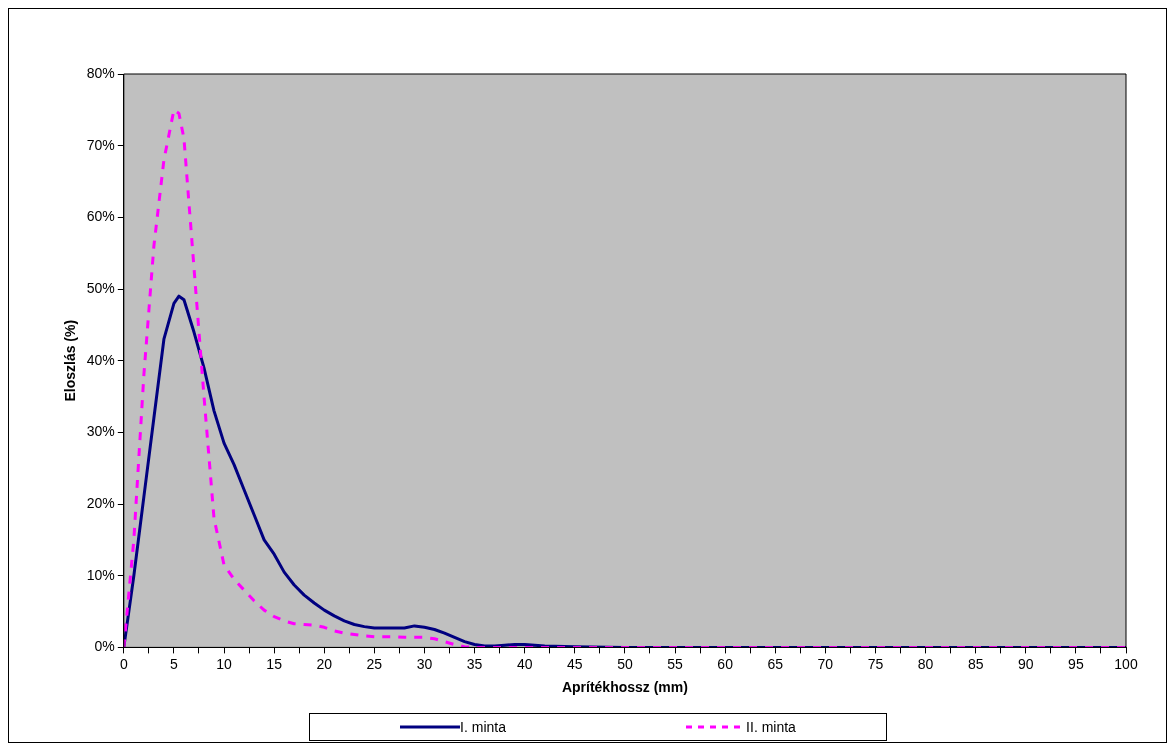  Describe the element at coordinates (925, 663) in the screenshot. I see `x-tick-label: 80` at that location.